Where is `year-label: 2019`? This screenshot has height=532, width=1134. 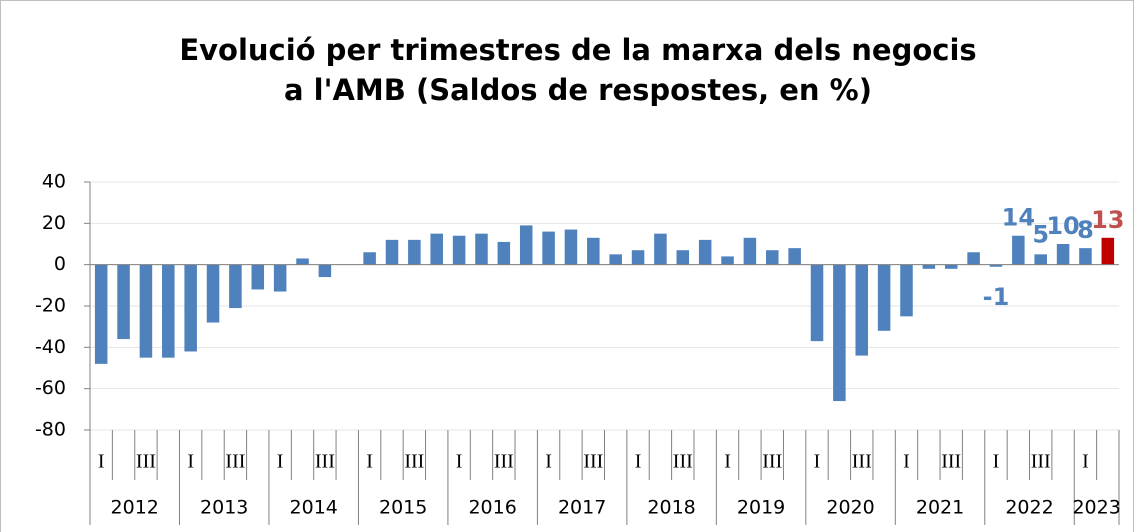
year-label: 2019 is located at coordinates (761, 508).